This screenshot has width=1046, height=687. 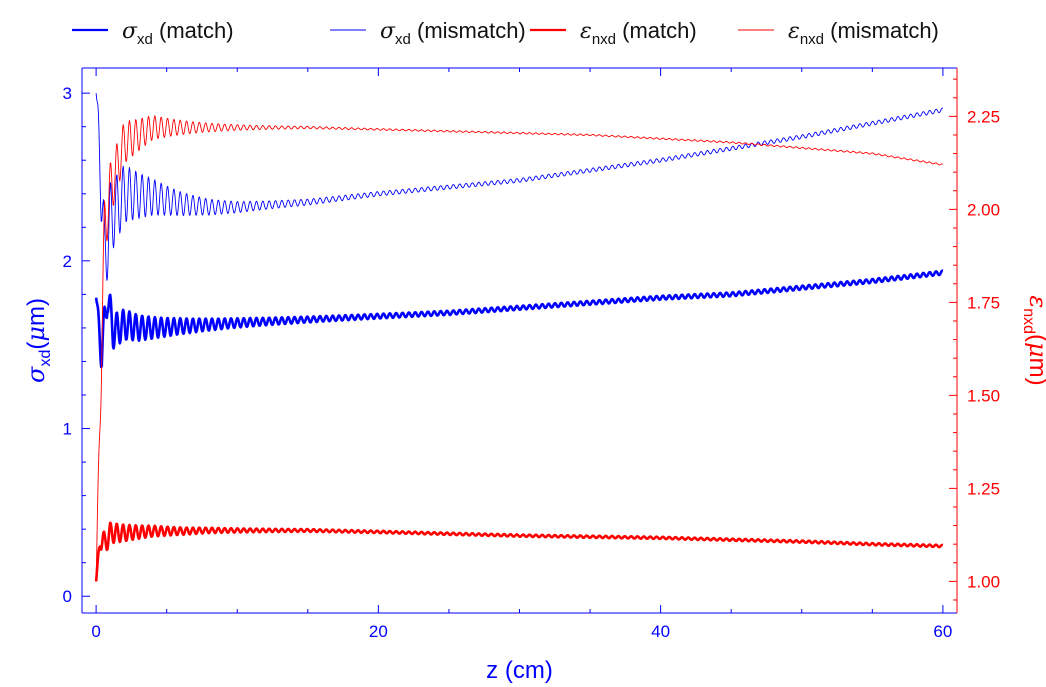 What do you see at coordinates (67, 429) in the screenshot?
I see `y-left-tick-label: 1` at bounding box center [67, 429].